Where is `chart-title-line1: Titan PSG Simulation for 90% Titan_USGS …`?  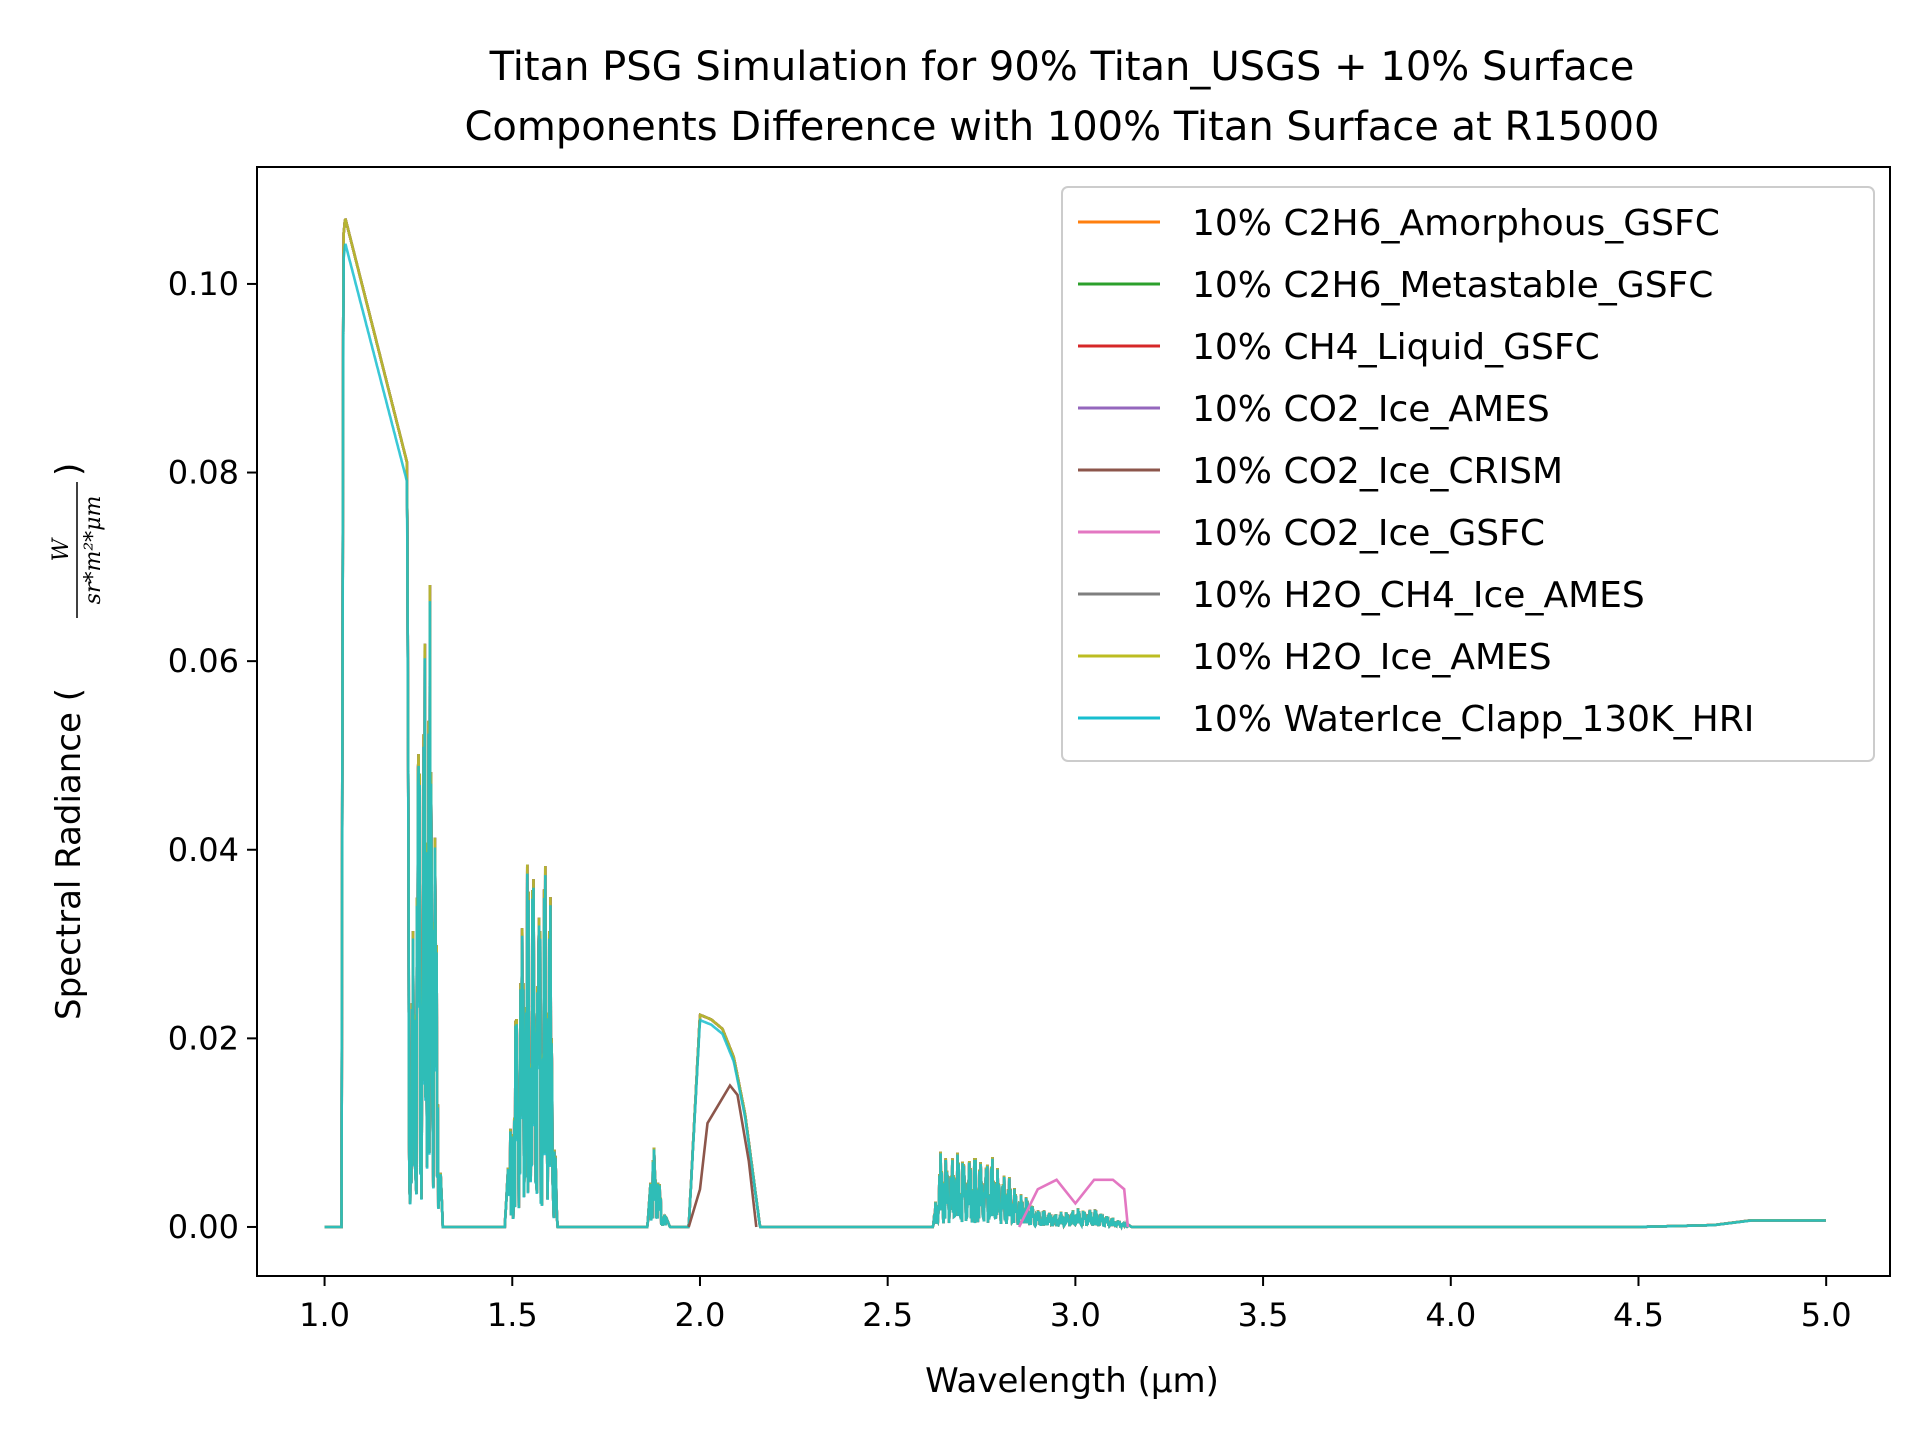
chart-title-line1: Titan PSG Simulation for 90% Titan_USGS … is located at coordinates (1062, 67).